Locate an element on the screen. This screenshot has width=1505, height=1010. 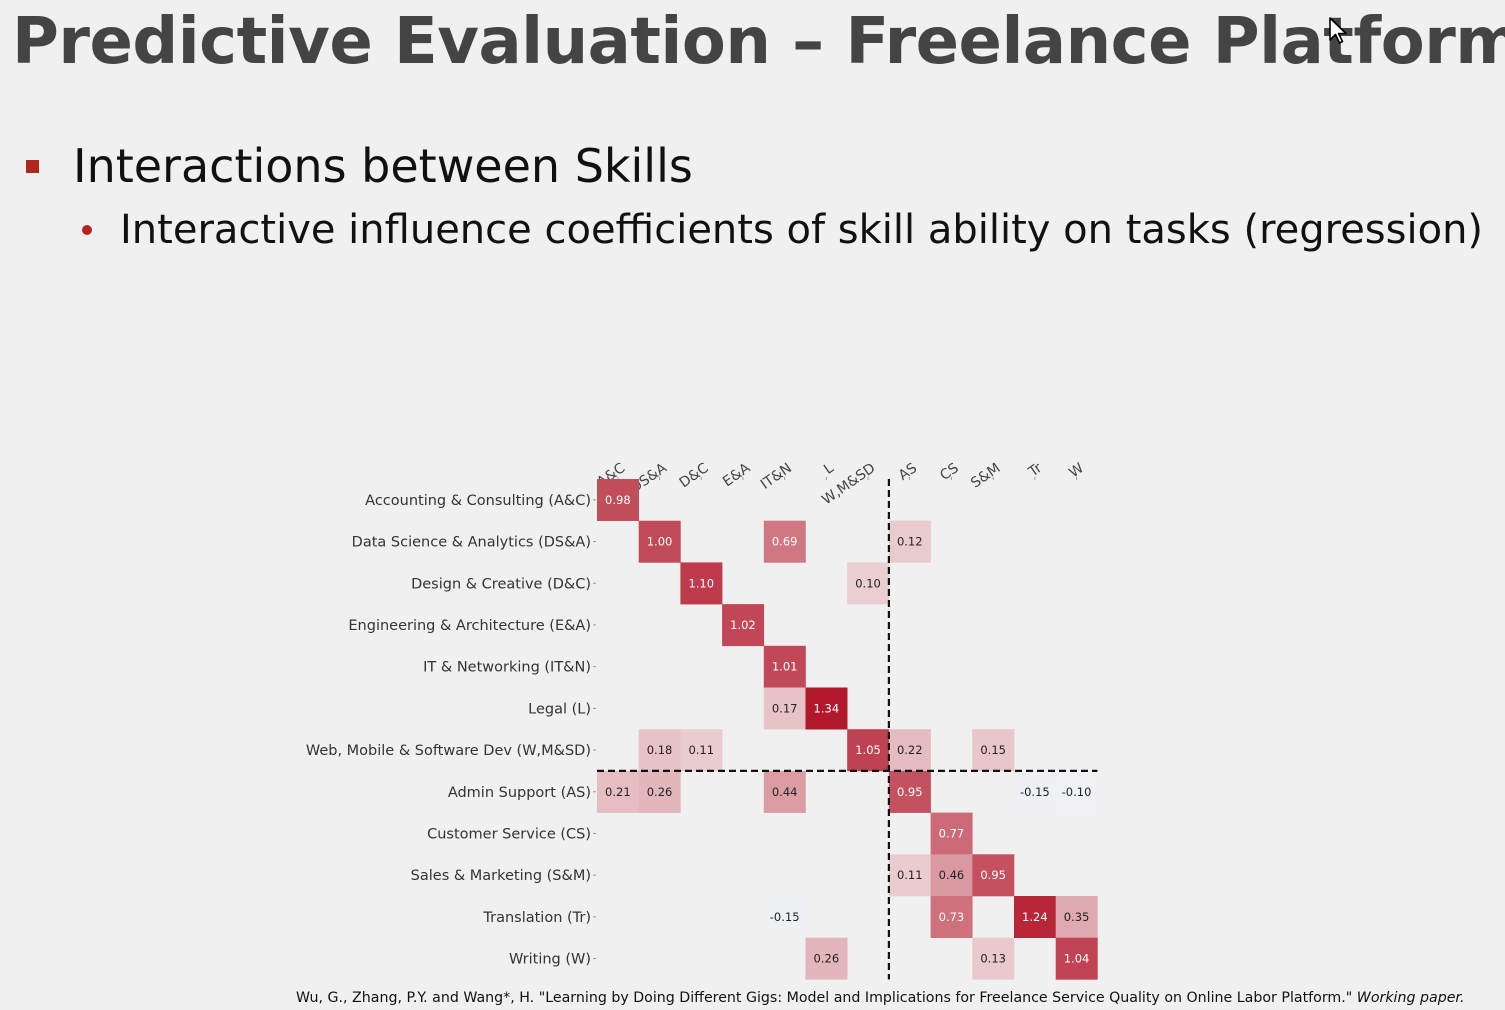
cell-value: 0.35 is located at coordinates (1077, 917).